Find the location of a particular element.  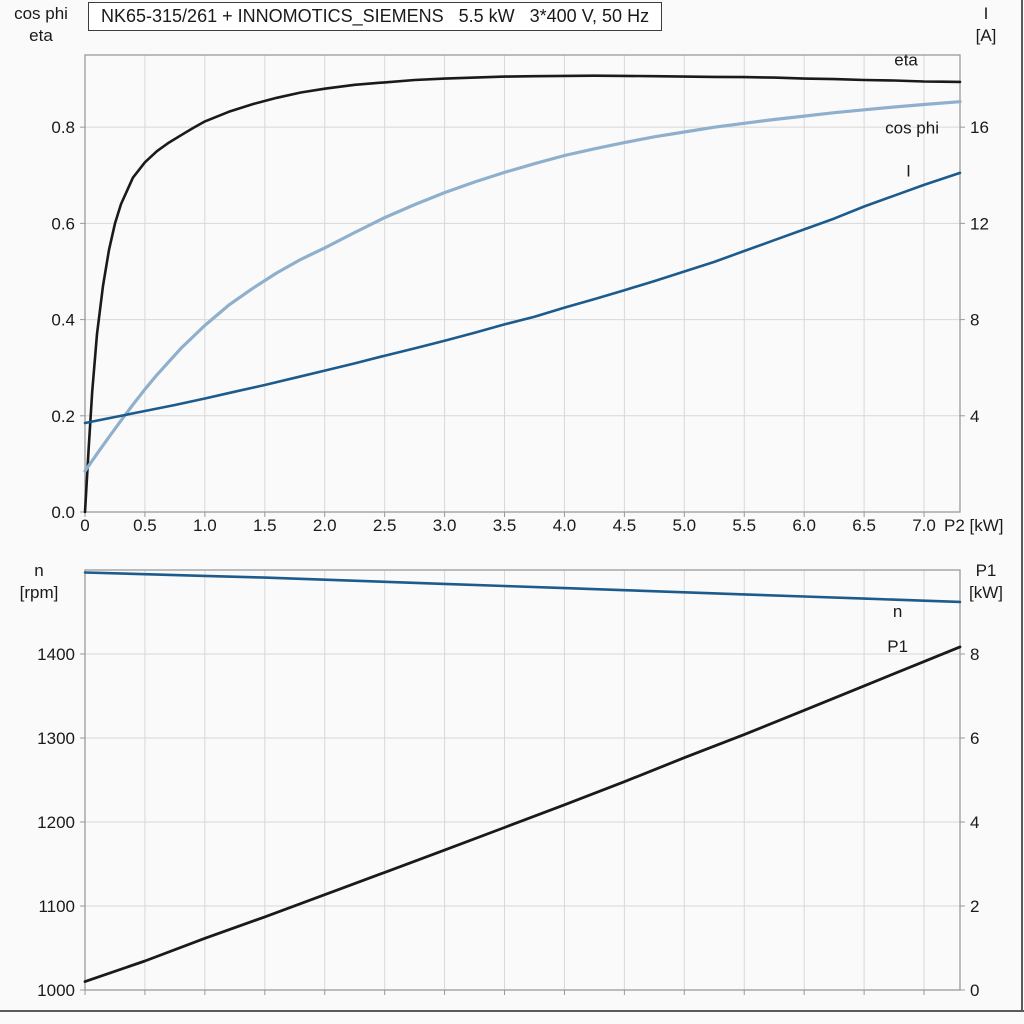

bottom-chart-left-axis-title: n [rpm] is located at coordinates (39, 582).